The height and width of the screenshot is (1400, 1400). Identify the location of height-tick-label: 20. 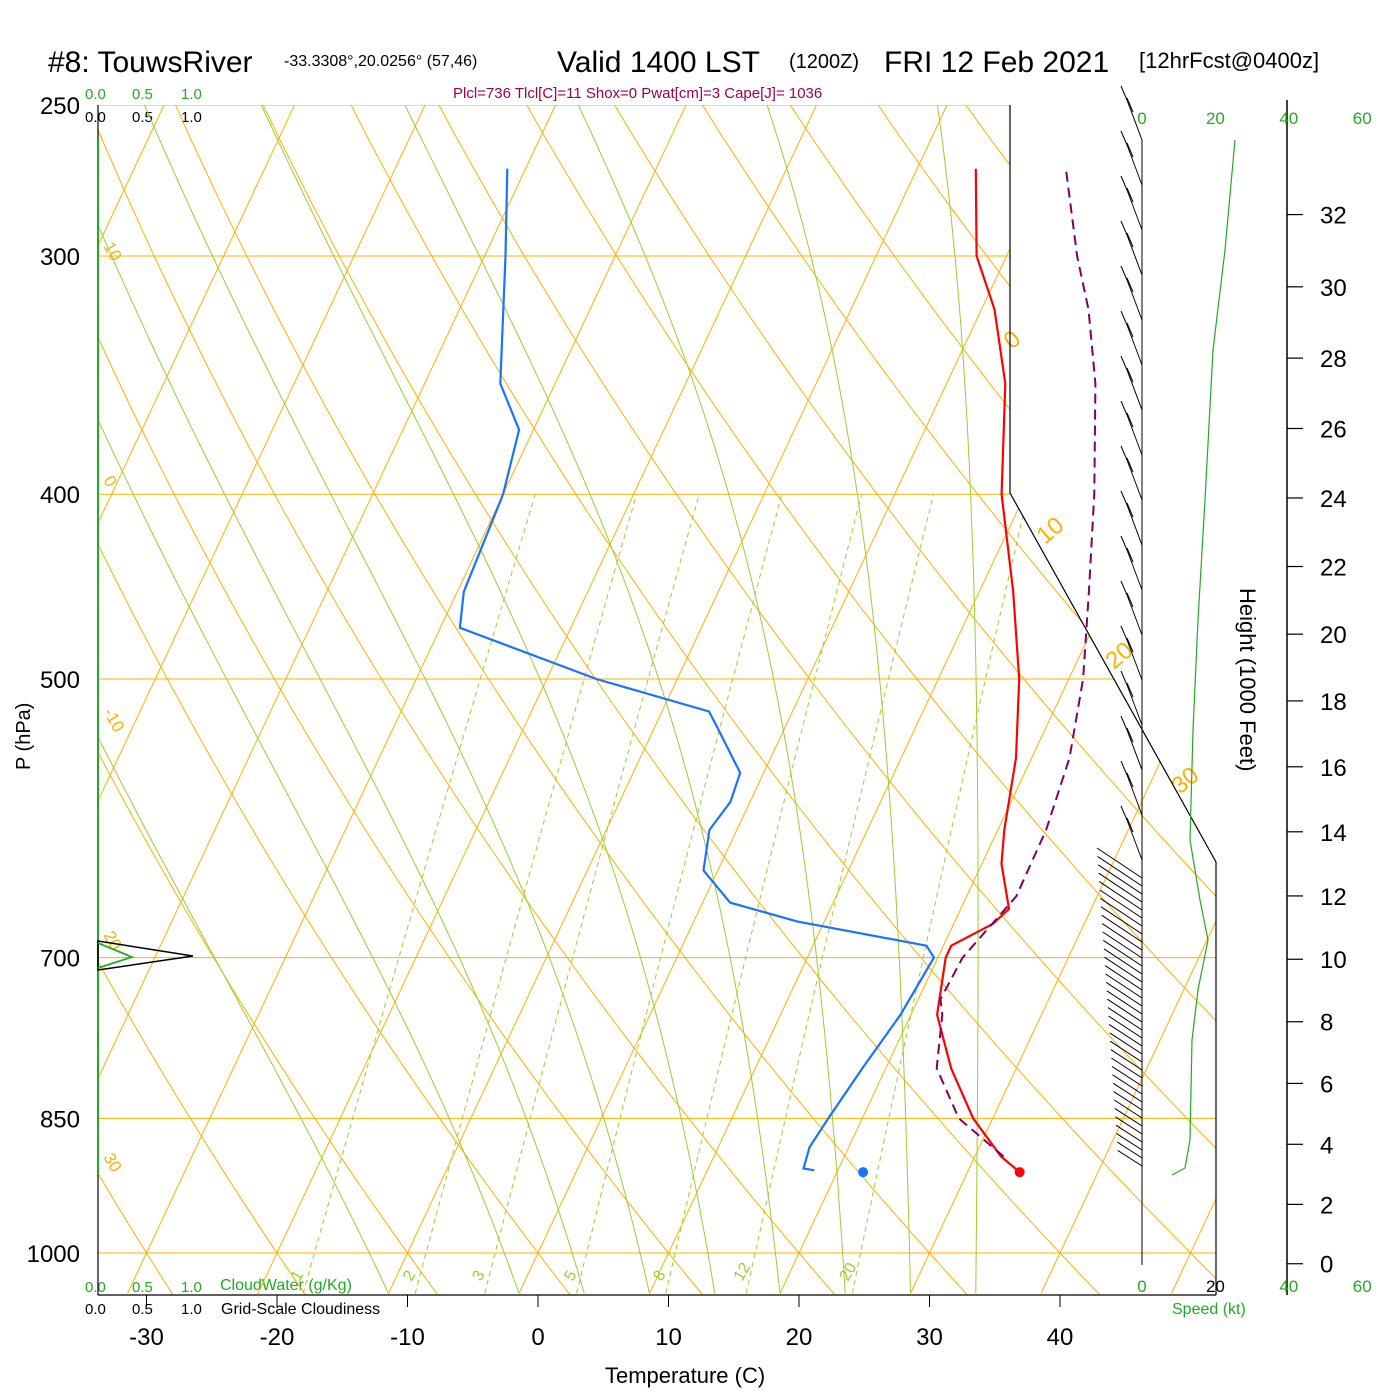
(1333, 635).